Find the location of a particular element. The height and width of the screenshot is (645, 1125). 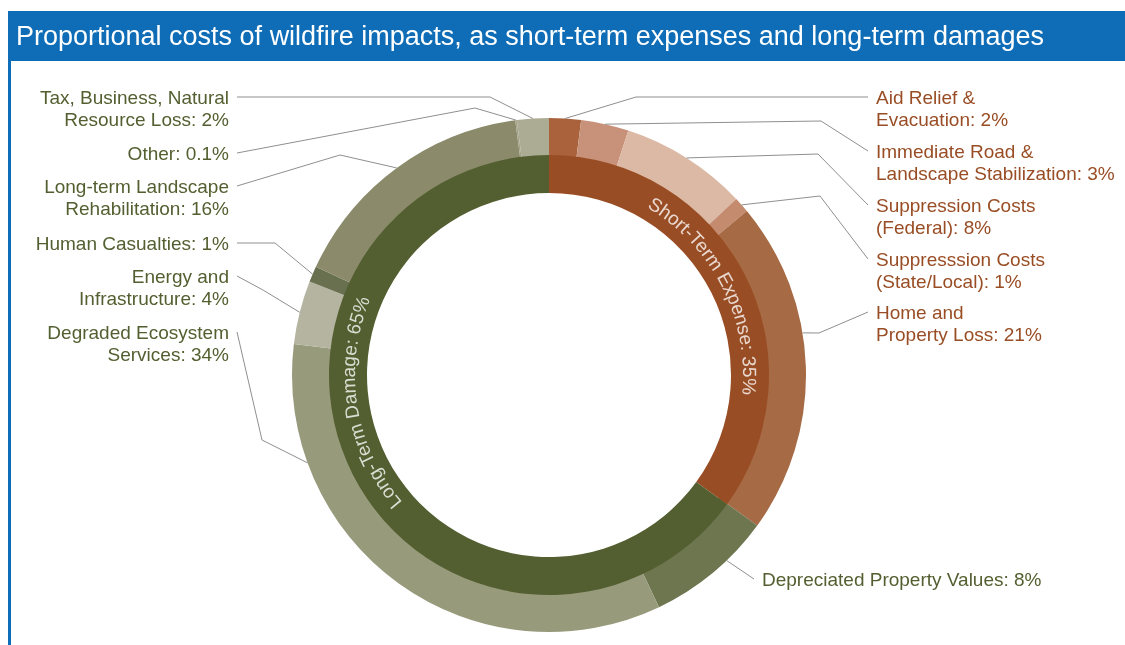

slice-label: Immediate Road & Landscape Stabilization: 3% is located at coordinates (995, 162).